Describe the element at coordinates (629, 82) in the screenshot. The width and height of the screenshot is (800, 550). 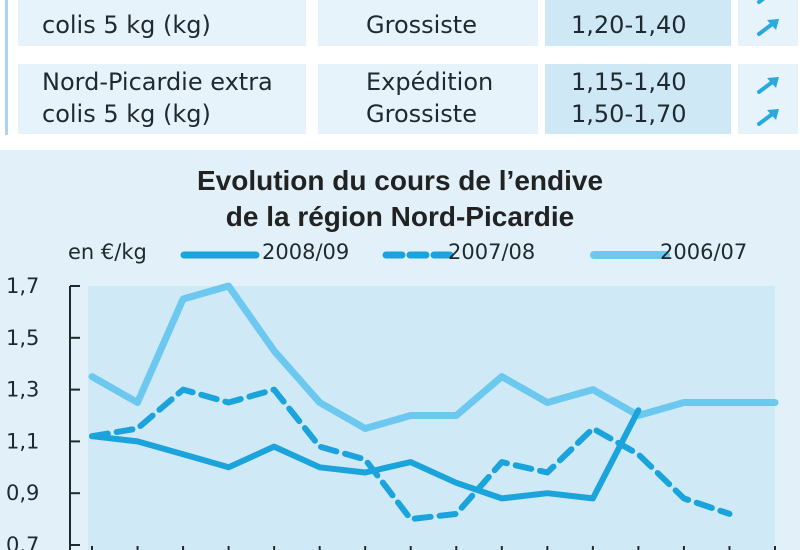
I see `price-value: 1,15-1,40` at that location.